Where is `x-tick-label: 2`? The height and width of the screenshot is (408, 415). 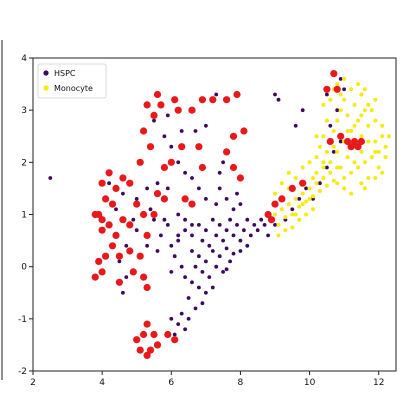
x-tick-label: 2 is located at coordinates (33, 383).